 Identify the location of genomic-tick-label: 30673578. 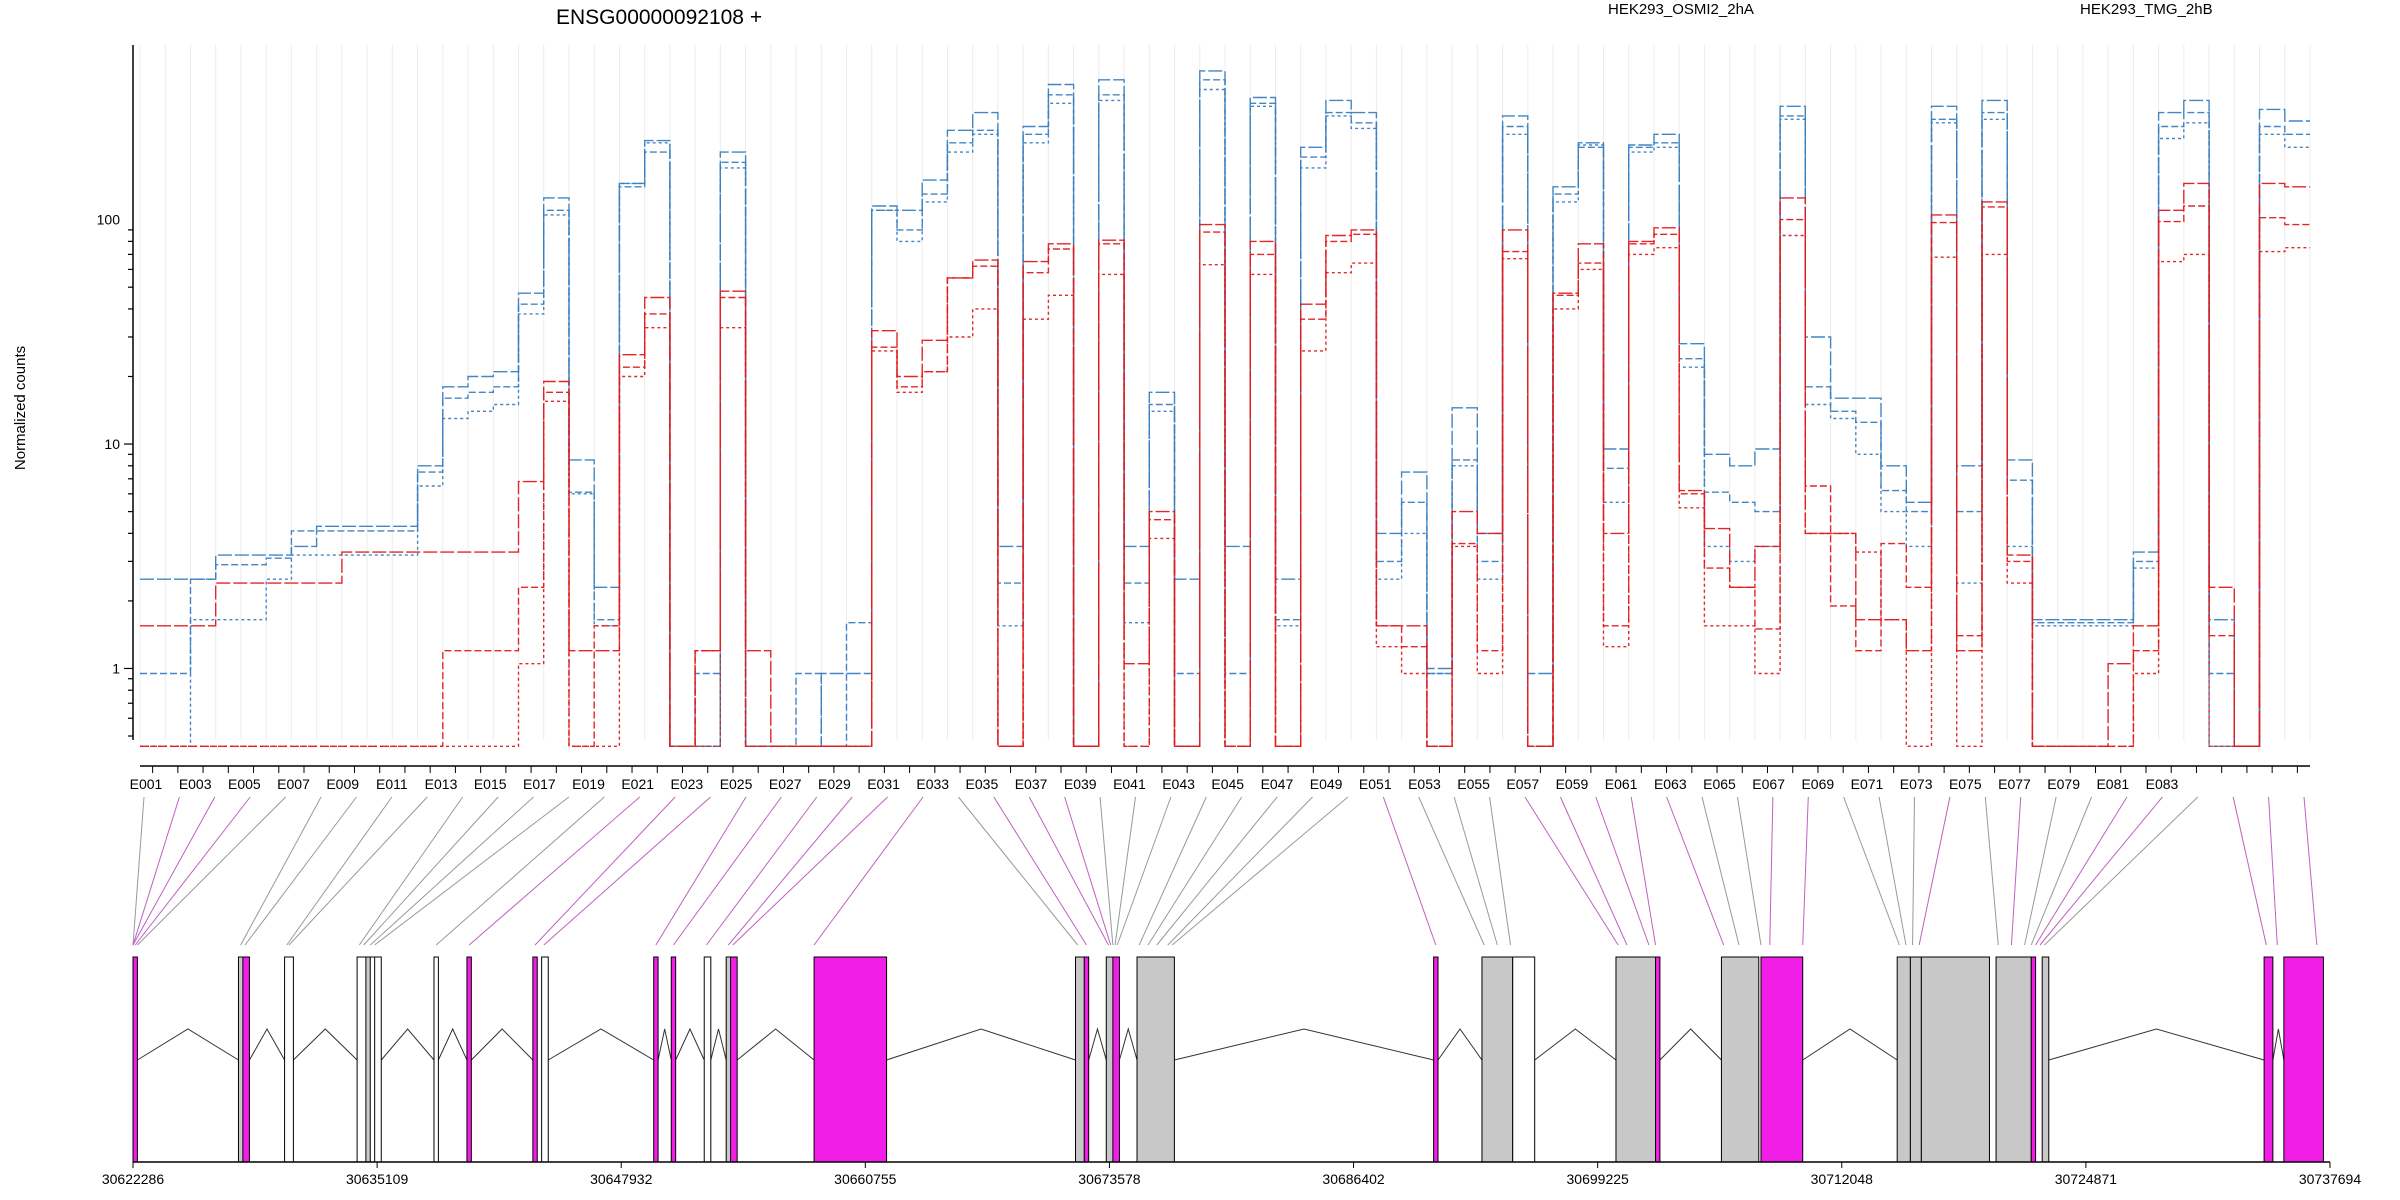
(1109, 1179).